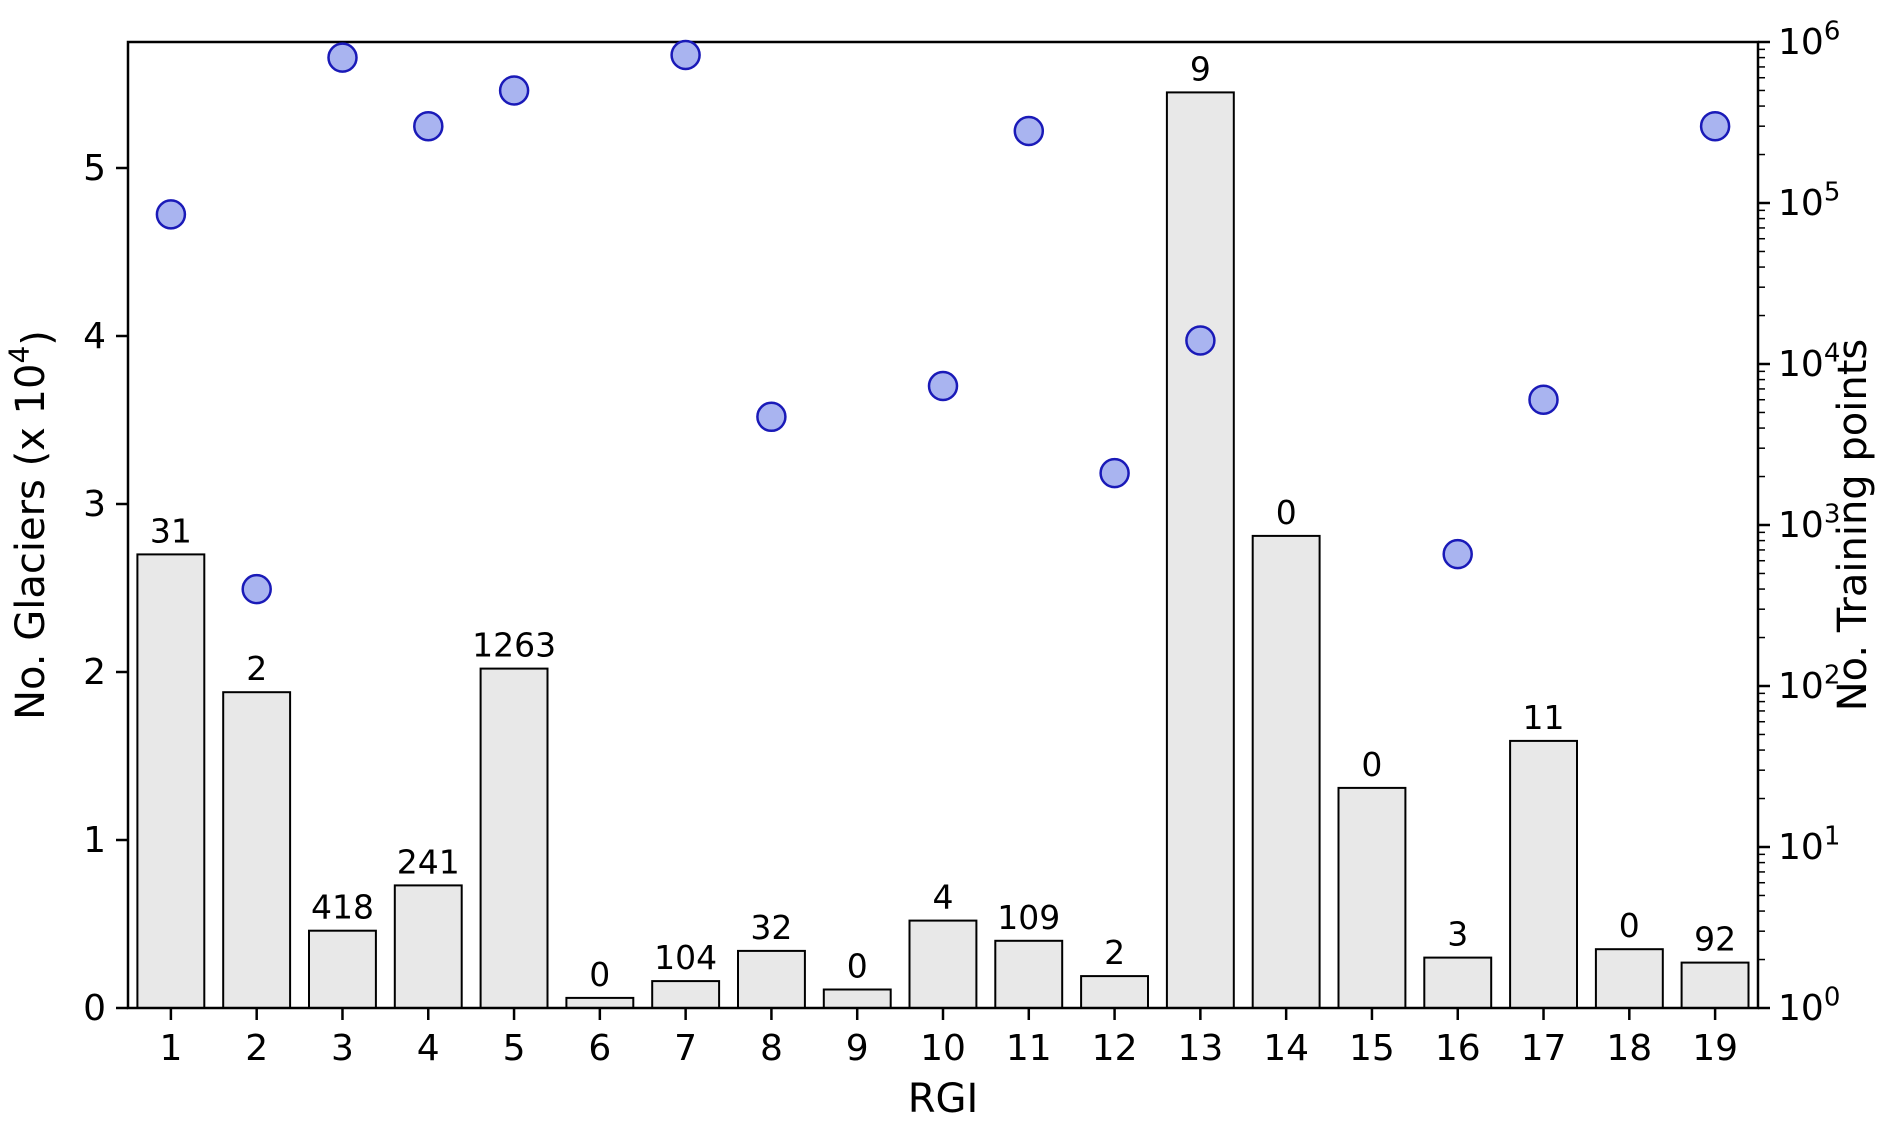  Describe the element at coordinates (428, 1048) in the screenshot. I see `x-tick-label: 4` at that location.